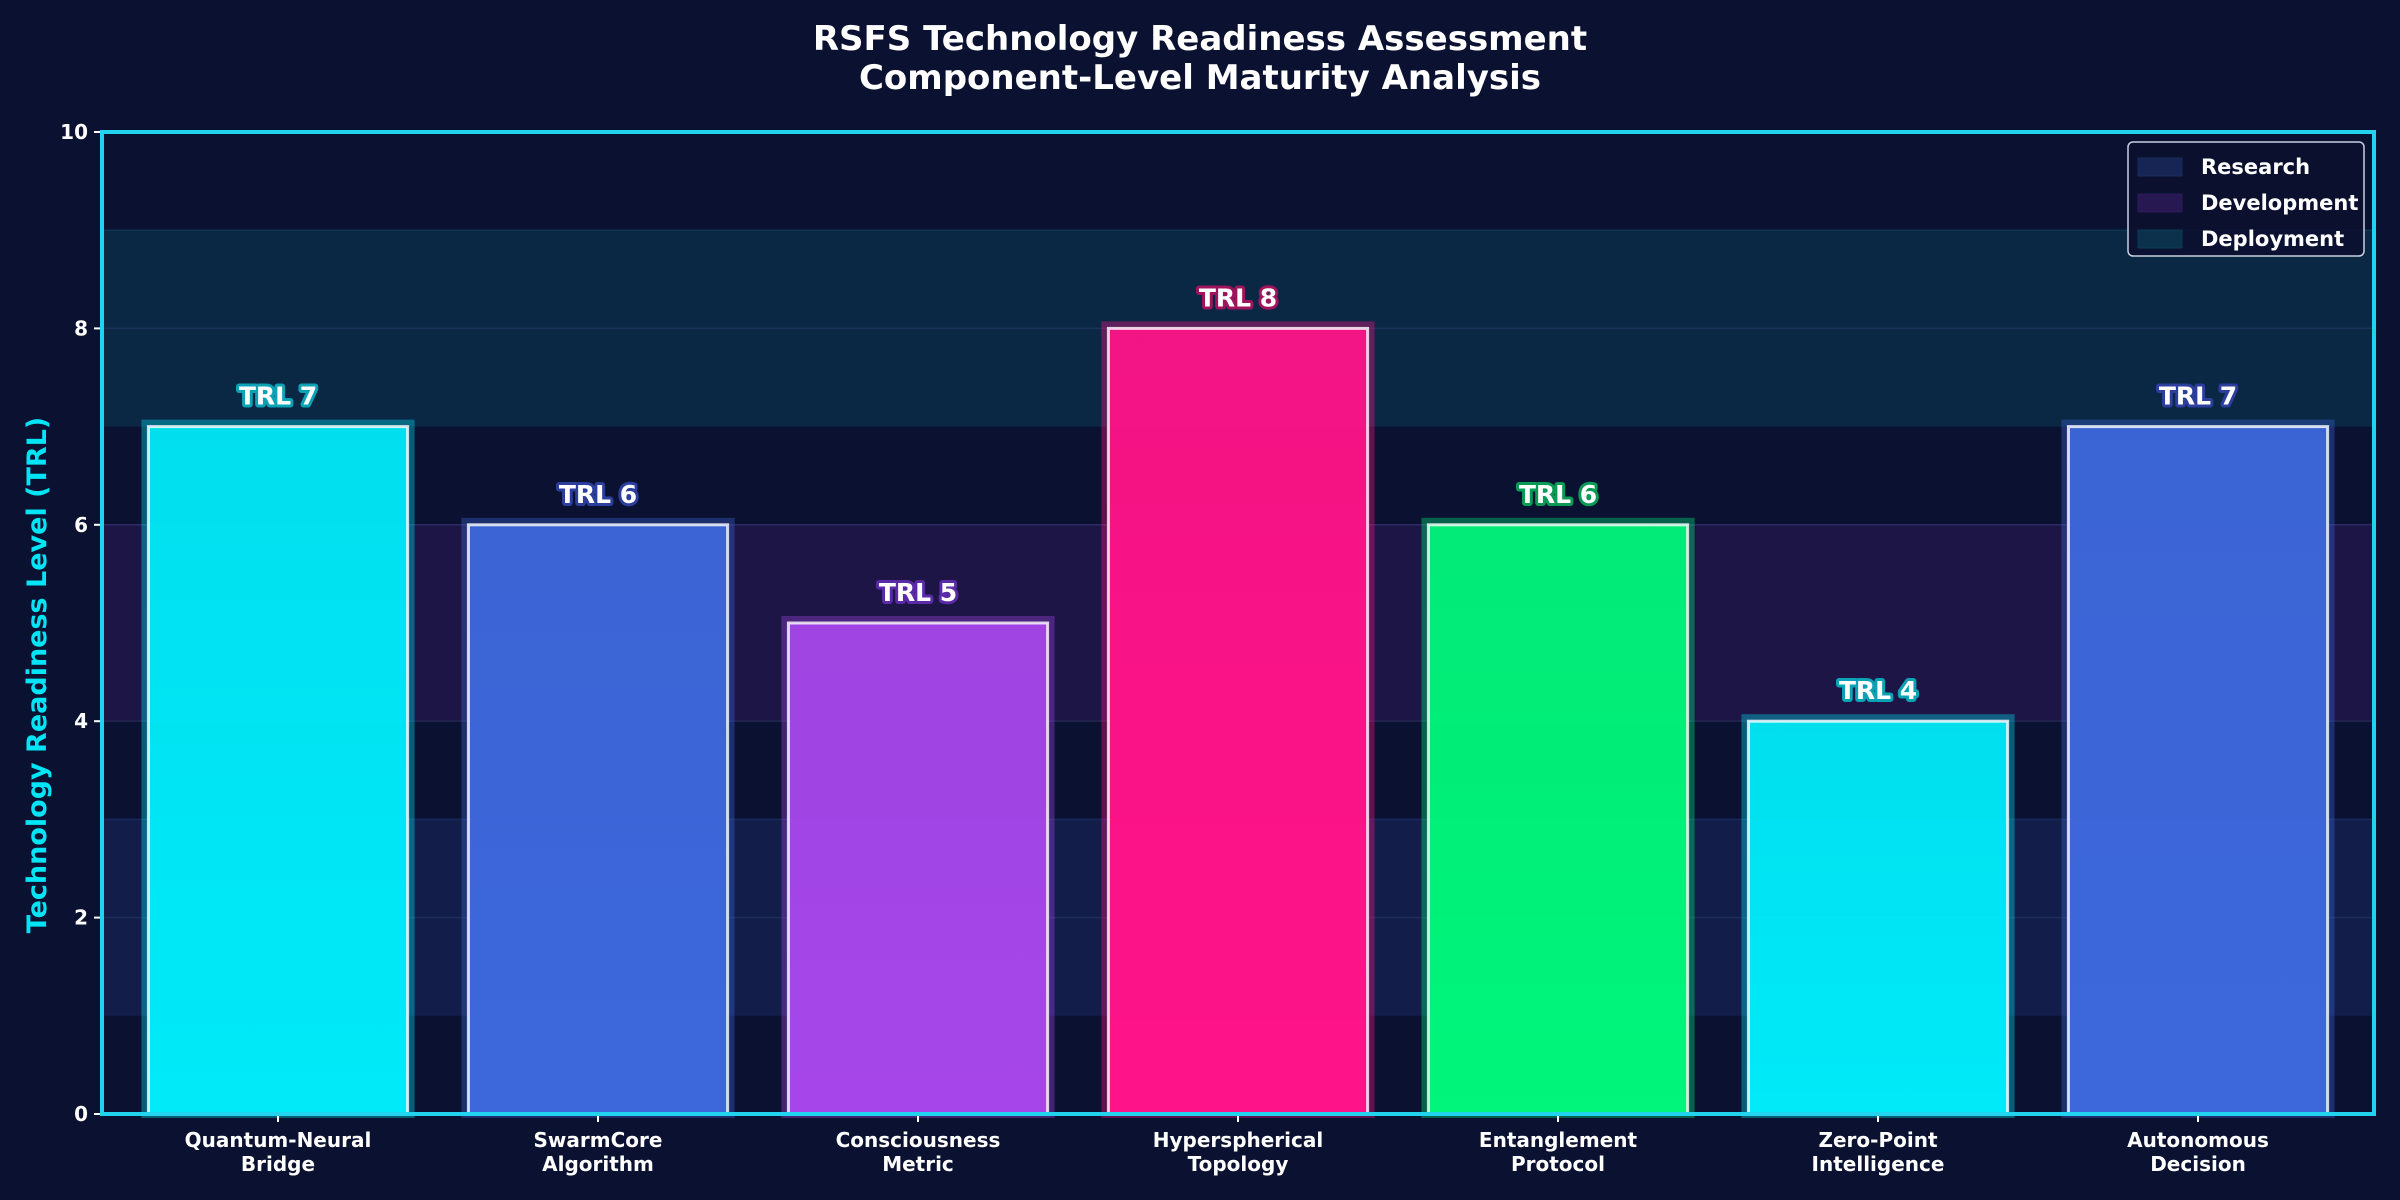 Image resolution: width=2400 pixels, height=1200 pixels. I want to click on data-label: TRL 4, so click(1878, 690).